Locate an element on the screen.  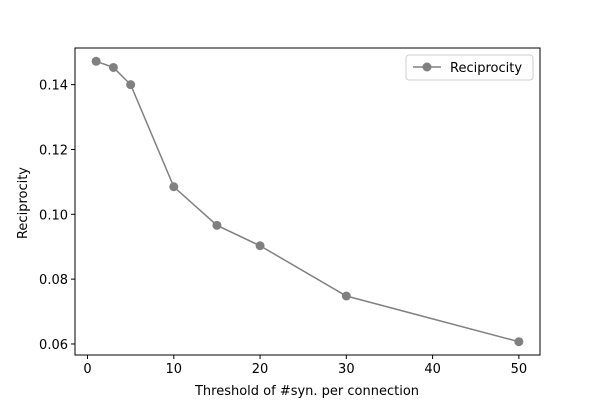
y-tick-label: 0.12 is located at coordinates (53, 150).